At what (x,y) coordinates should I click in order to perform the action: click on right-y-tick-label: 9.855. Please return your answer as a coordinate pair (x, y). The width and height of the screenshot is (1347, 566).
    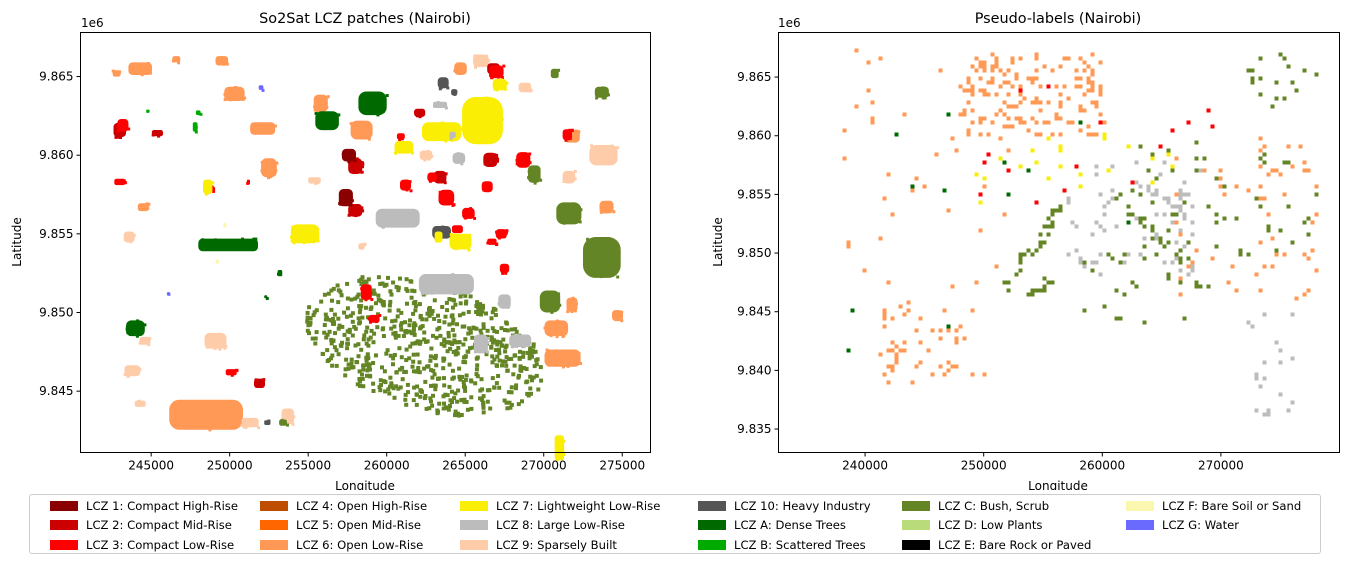
    Looking at the image, I should click on (754, 194).